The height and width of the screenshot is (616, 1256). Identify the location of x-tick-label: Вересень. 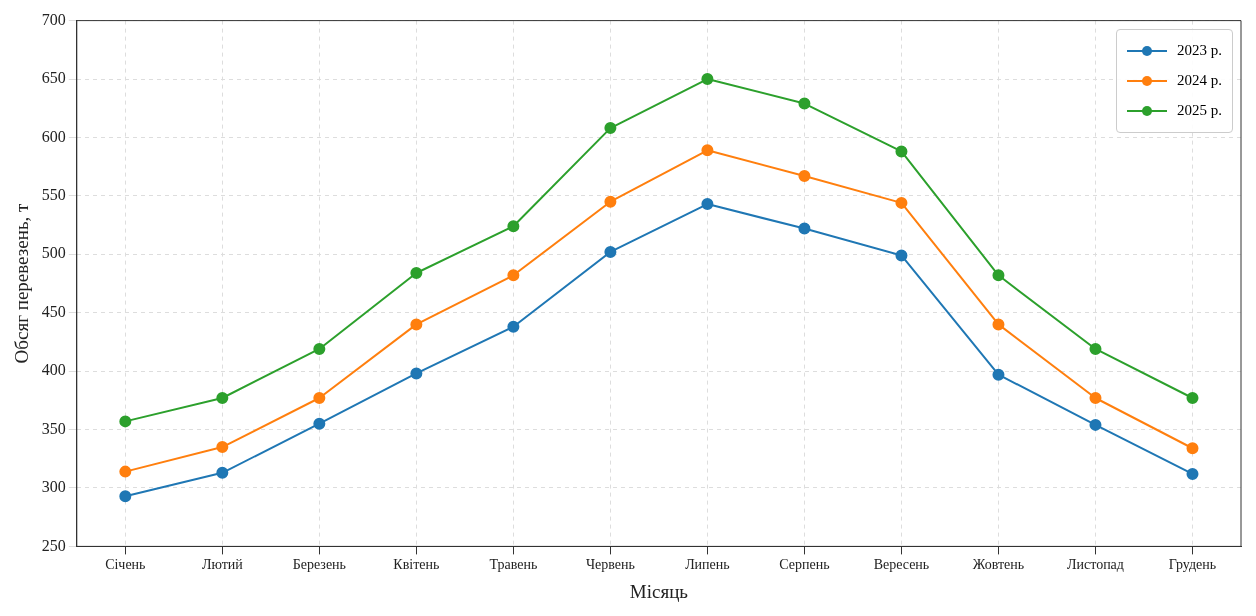
(901, 565).